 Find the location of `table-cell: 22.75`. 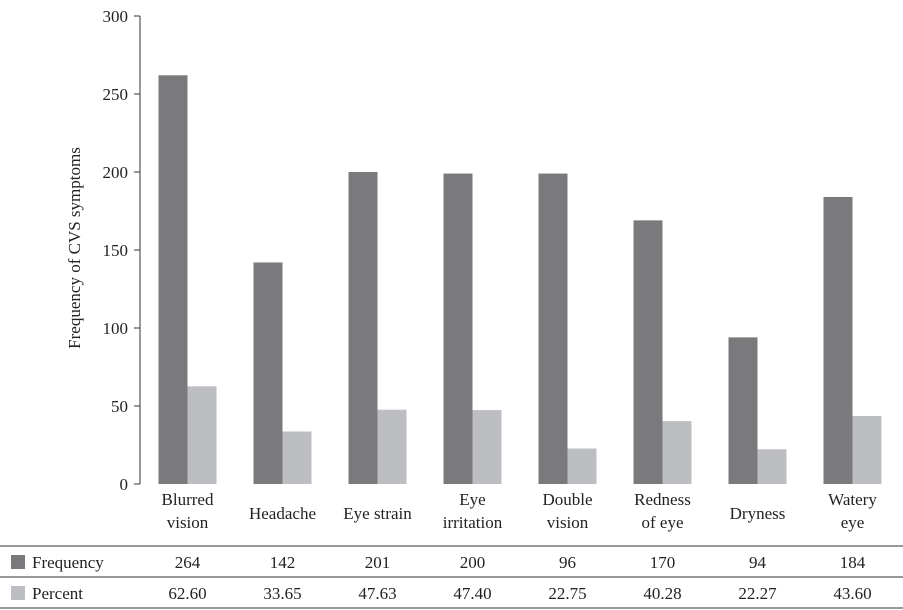

table-cell: 22.75 is located at coordinates (567, 593).